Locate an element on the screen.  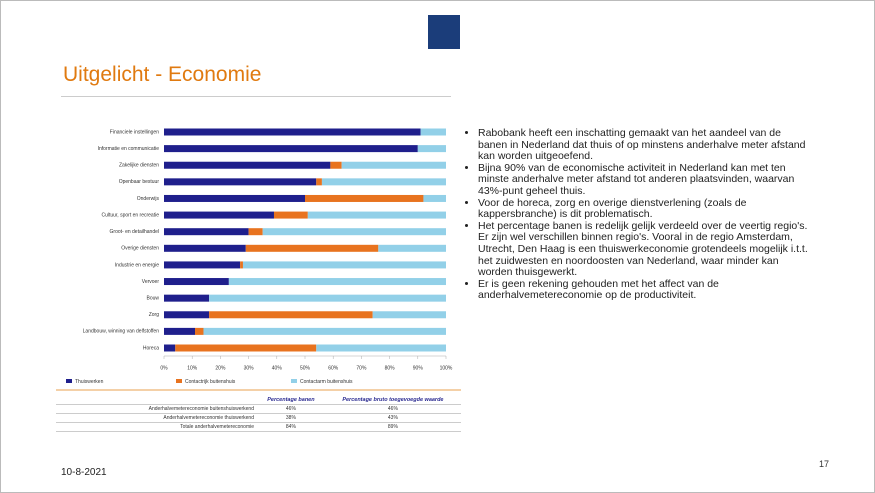
y-tick-label: Zorg is located at coordinates (154, 315).